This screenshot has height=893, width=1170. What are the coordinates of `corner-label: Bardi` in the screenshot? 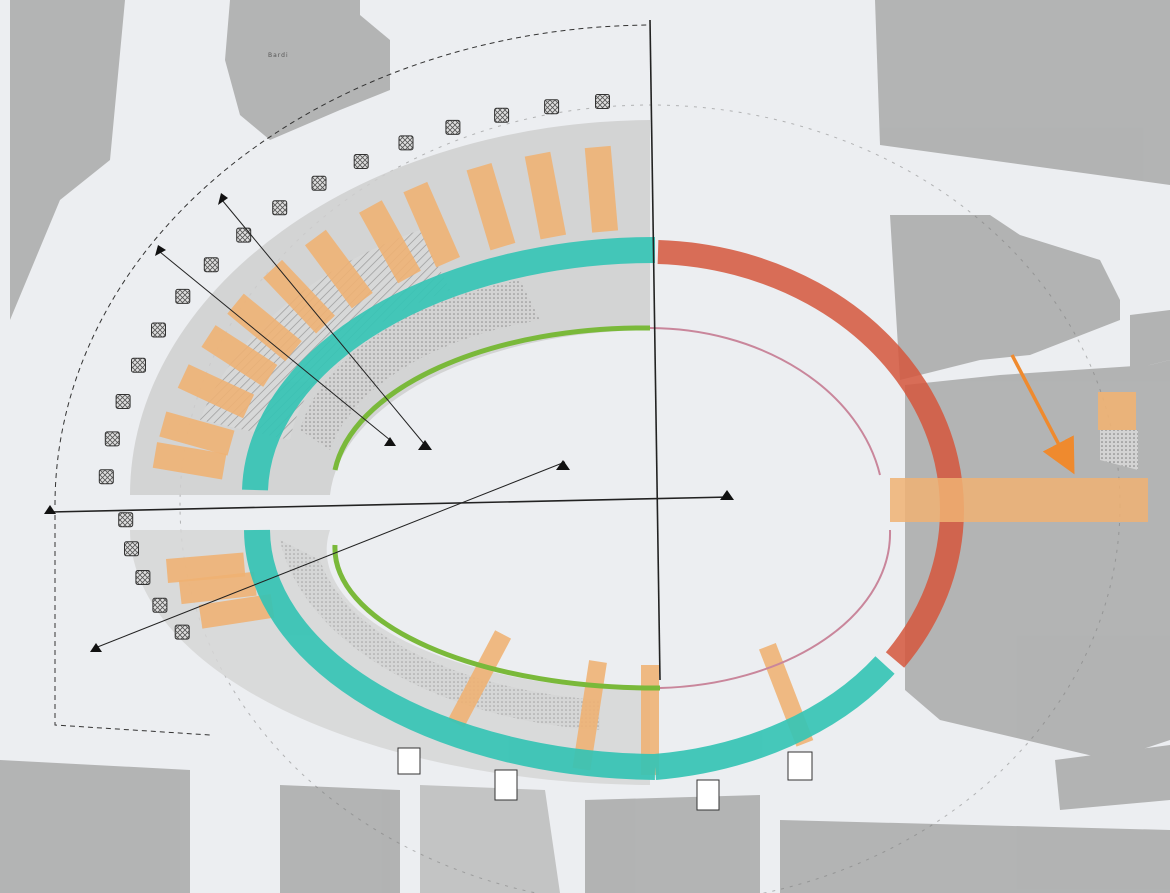 It's located at (278, 55).